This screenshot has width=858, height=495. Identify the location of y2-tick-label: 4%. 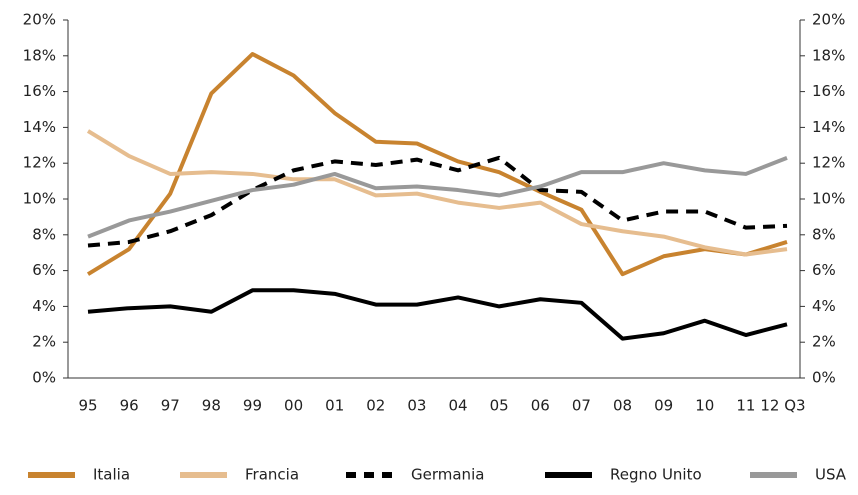
(824, 306).